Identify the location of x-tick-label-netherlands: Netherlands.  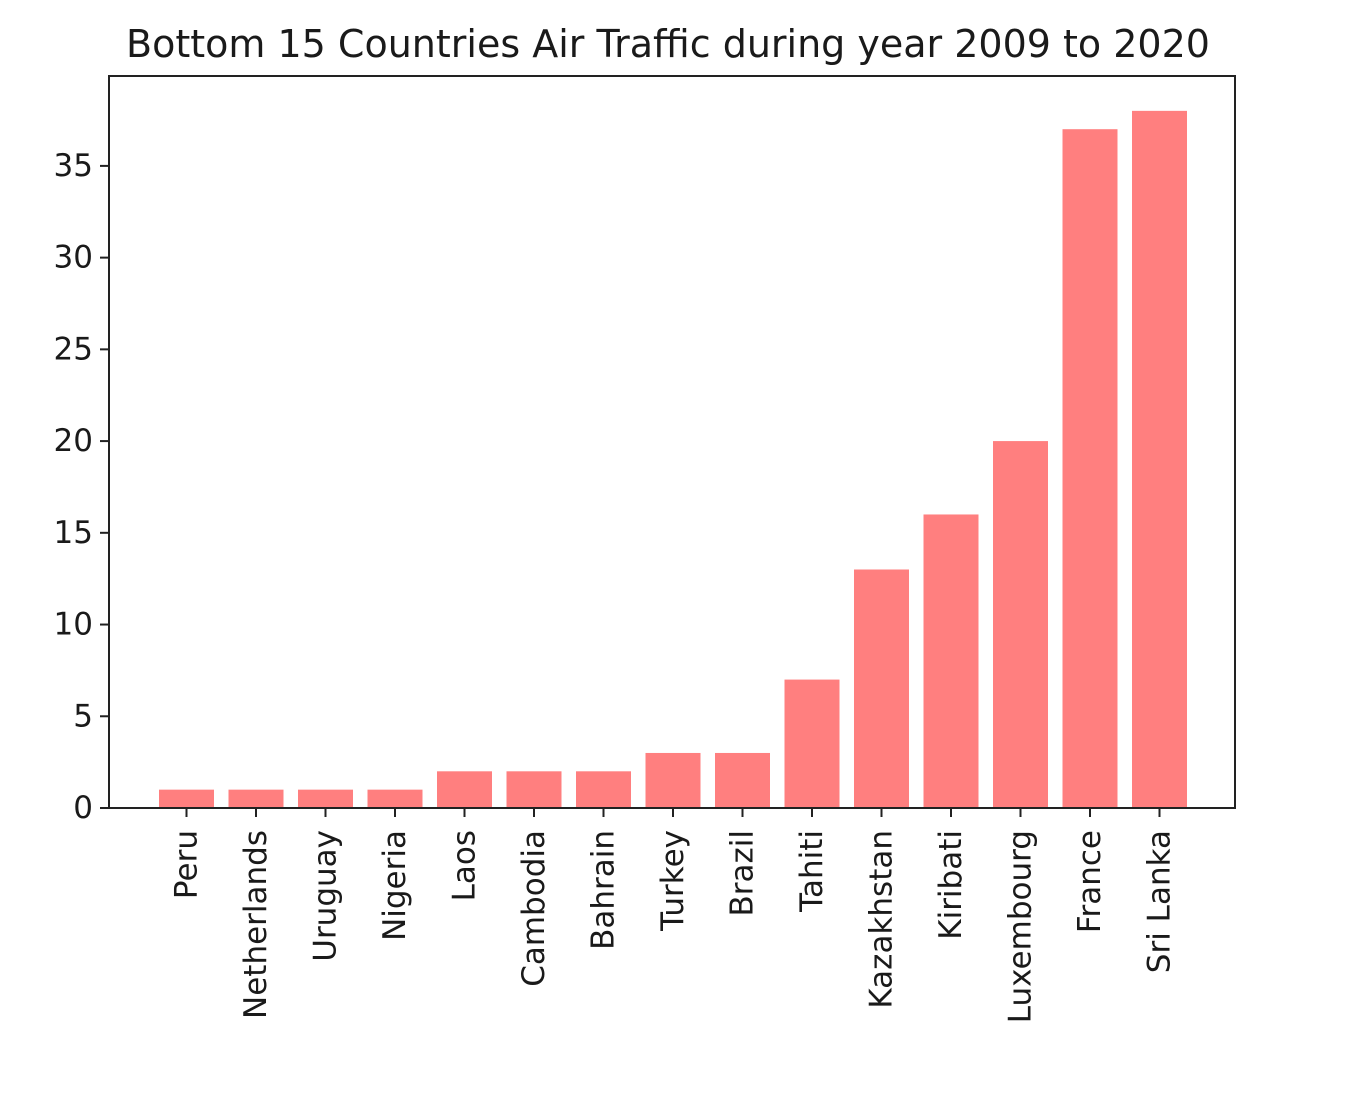
(256, 924).